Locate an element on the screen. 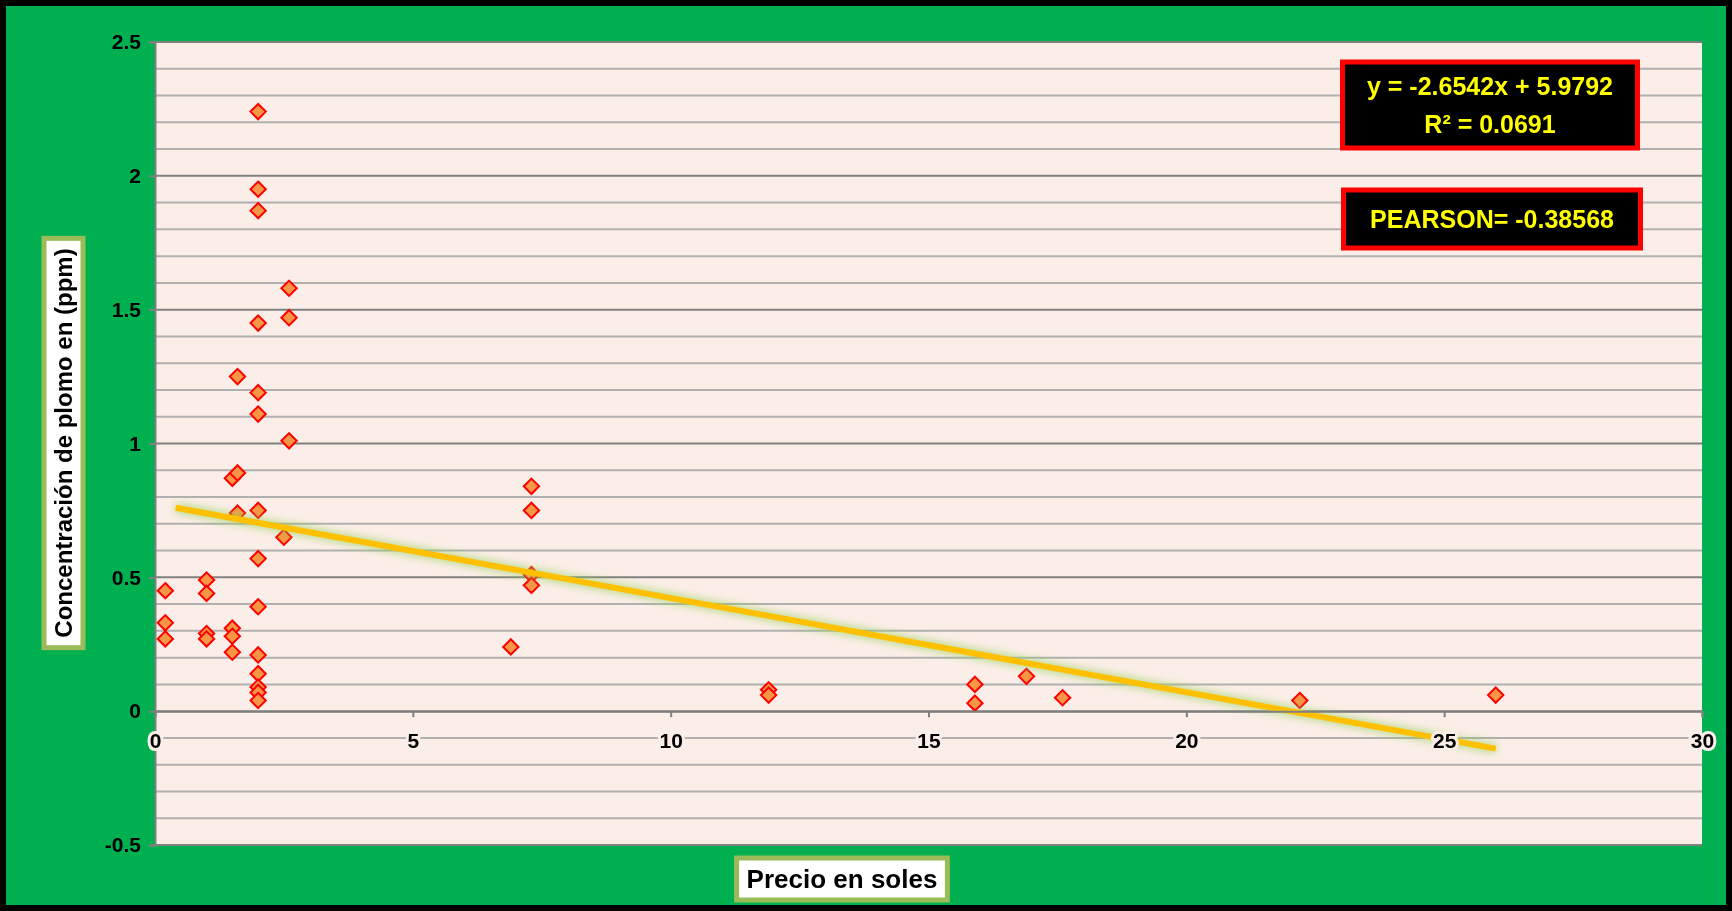 The image size is (1732, 911). y-tick-label: -0.5 is located at coordinates (123, 845).